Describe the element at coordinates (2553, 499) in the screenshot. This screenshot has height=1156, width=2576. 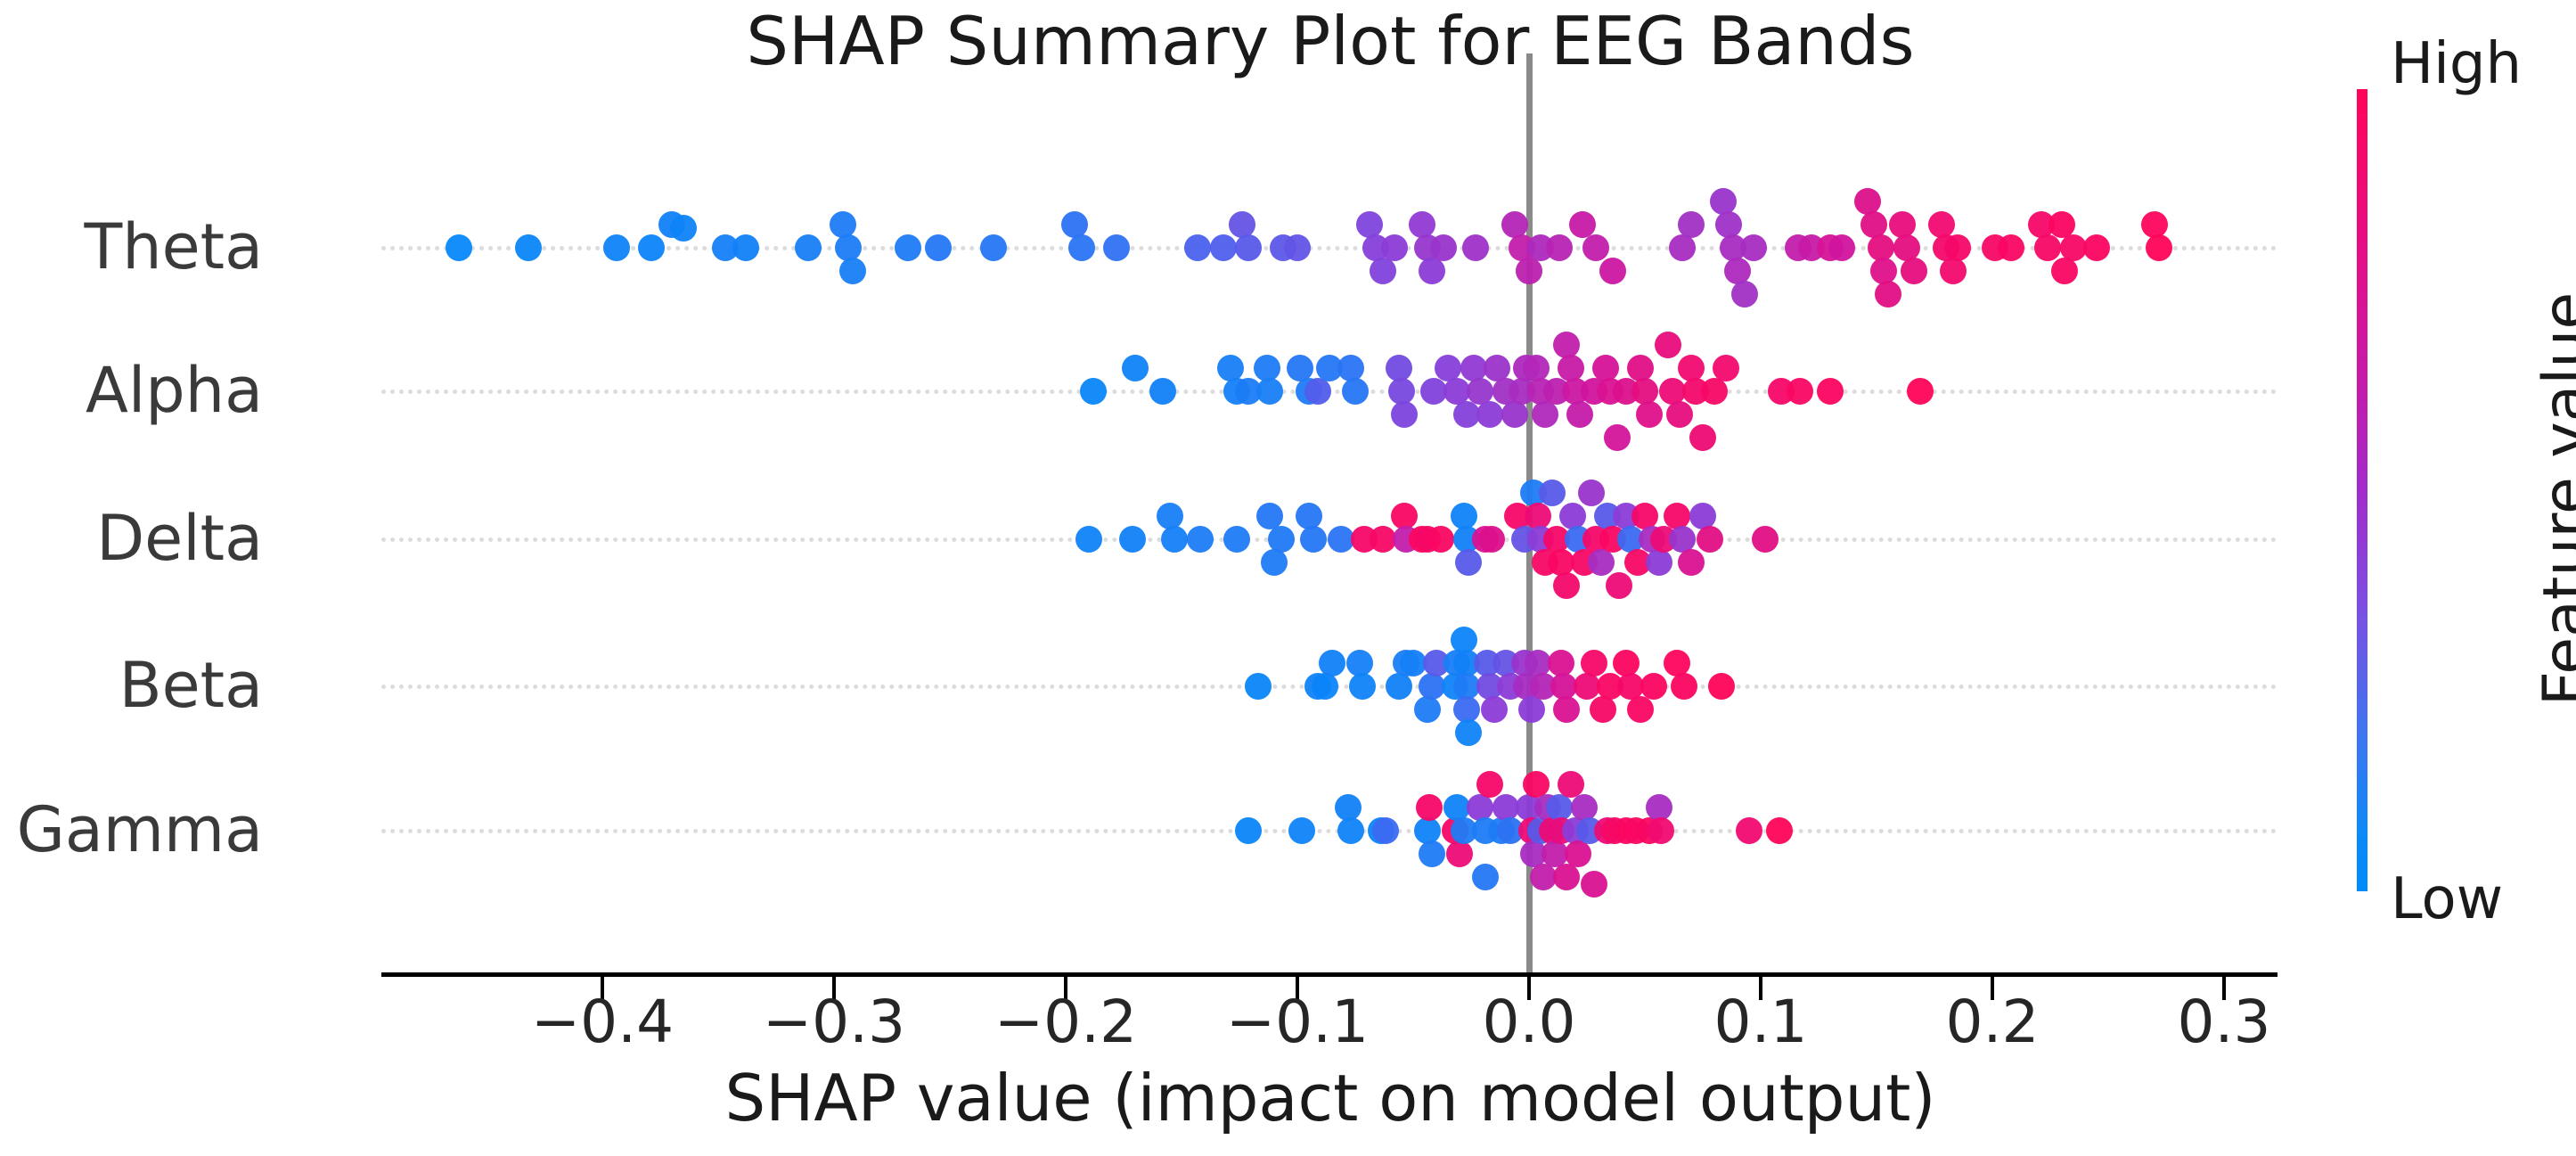
I see `colorbar-axis-label-text: Feature value` at that location.